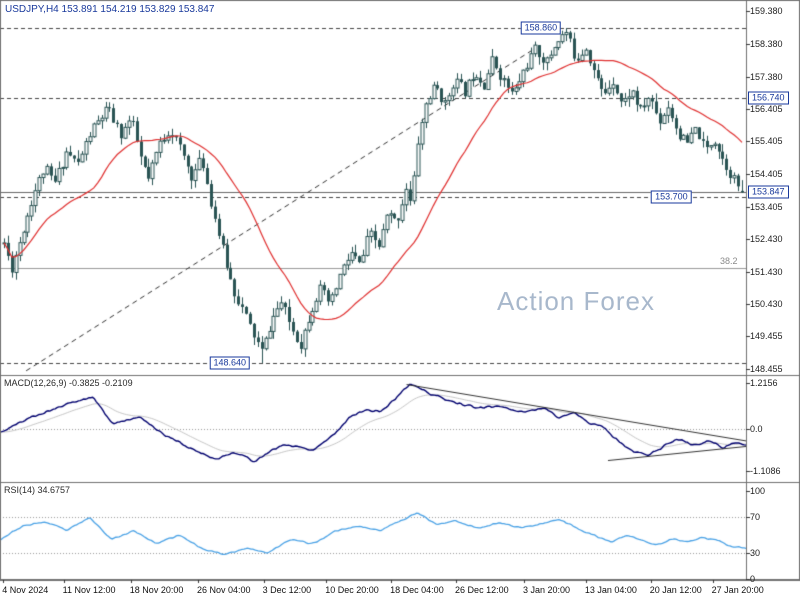  What do you see at coordinates (756, 429) in the screenshot?
I see `macd-axis-label: 0.0` at bounding box center [756, 429].